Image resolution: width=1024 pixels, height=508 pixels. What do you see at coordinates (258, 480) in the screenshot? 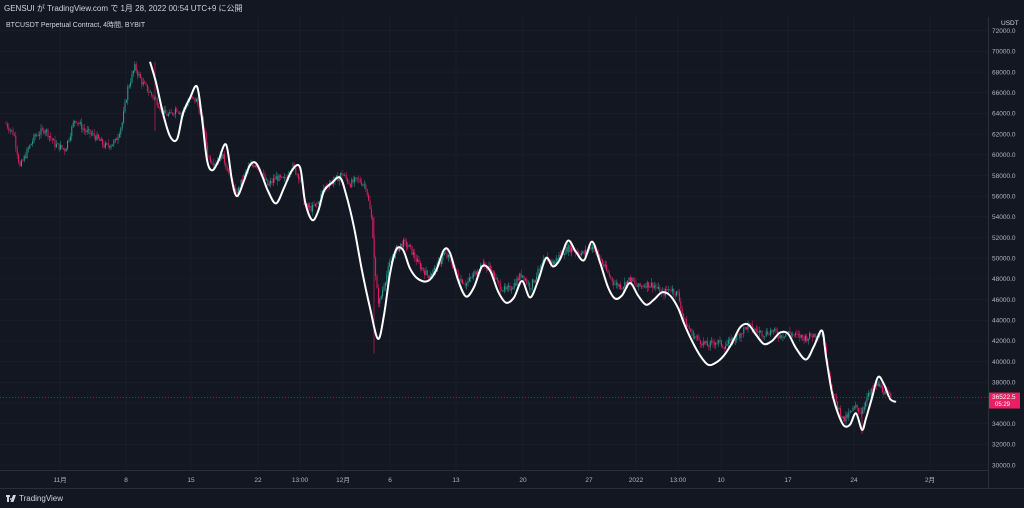
I see `time-tick-label: 22` at bounding box center [258, 480].